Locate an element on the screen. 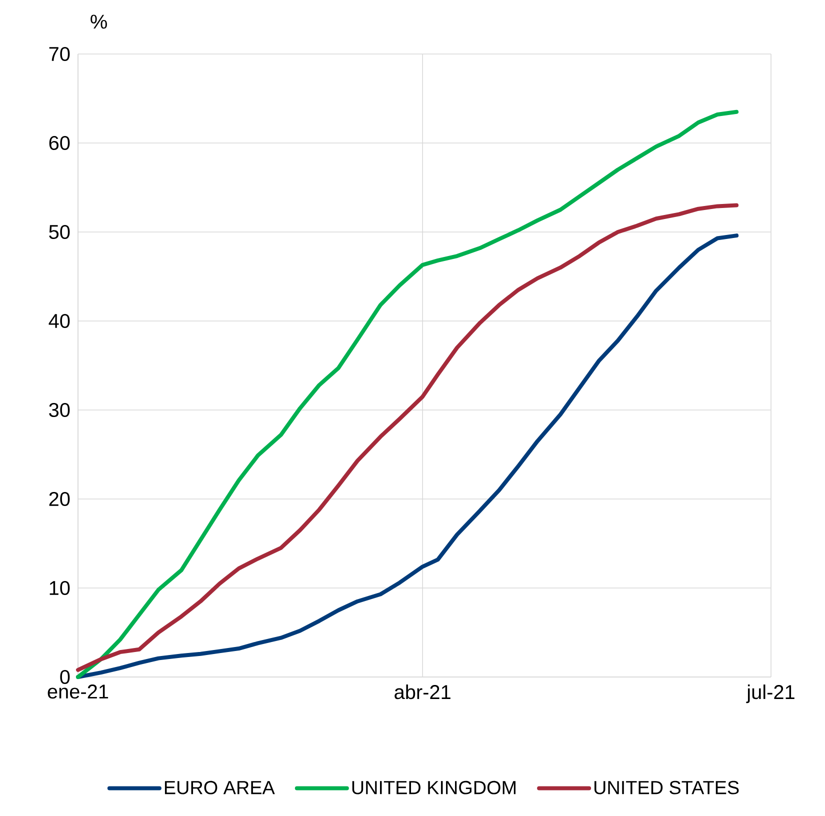 The height and width of the screenshot is (816, 825). legend-label: UNITED KINGDOM is located at coordinates (434, 787).